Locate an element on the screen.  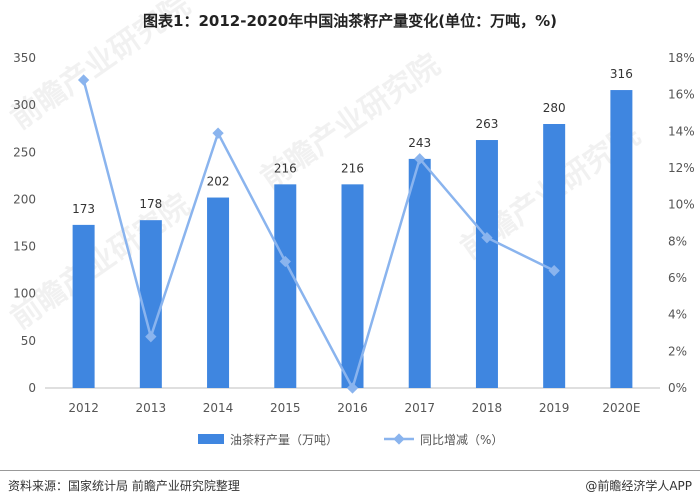
legend-line-label: 同比增减（%） is located at coordinates (461, 440).